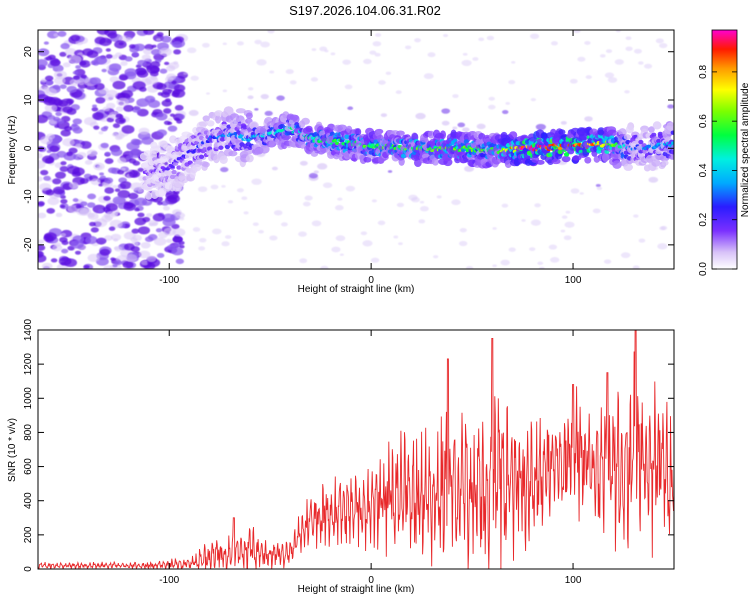  What do you see at coordinates (28, 52) in the screenshot?
I see `spectrogram-ytick-label: 20` at bounding box center [28, 52].